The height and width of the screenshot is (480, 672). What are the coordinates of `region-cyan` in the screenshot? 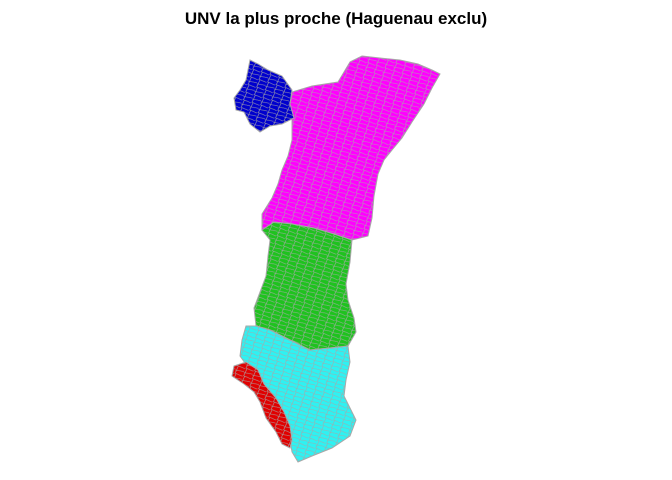 It's located at (298, 394).